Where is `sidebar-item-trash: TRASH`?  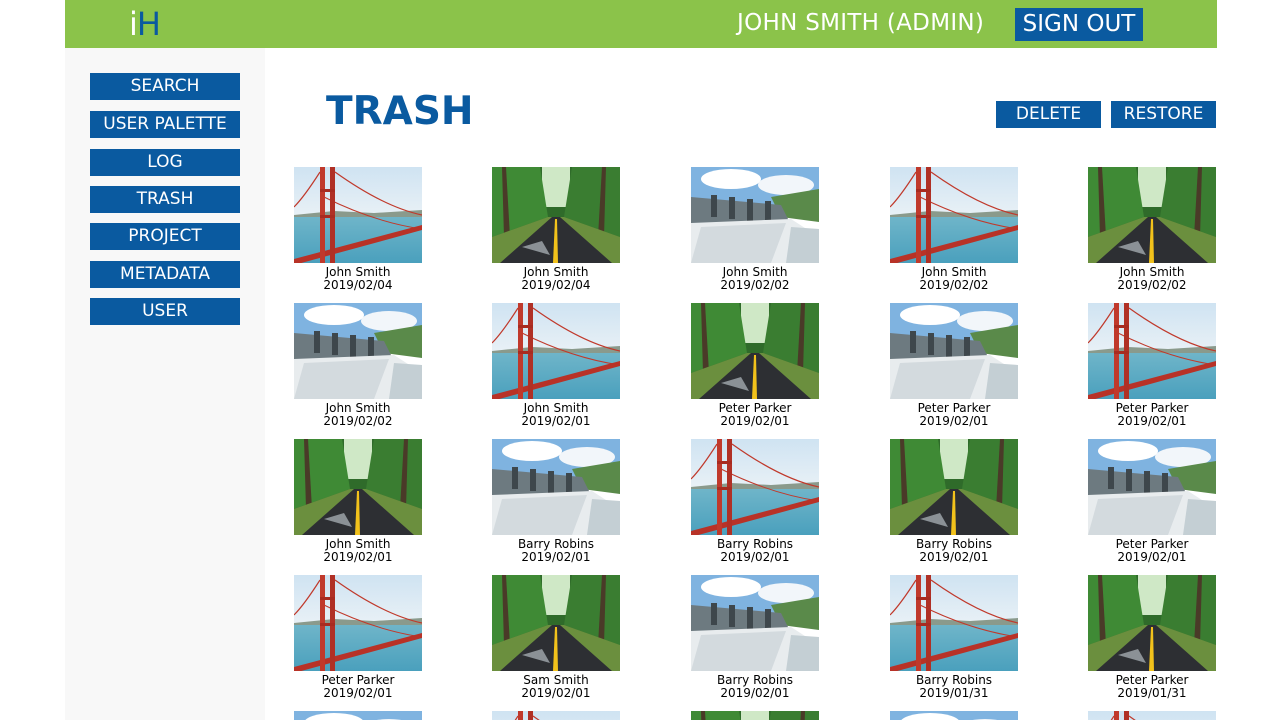 sidebar-item-trash: TRASH is located at coordinates (165, 199).